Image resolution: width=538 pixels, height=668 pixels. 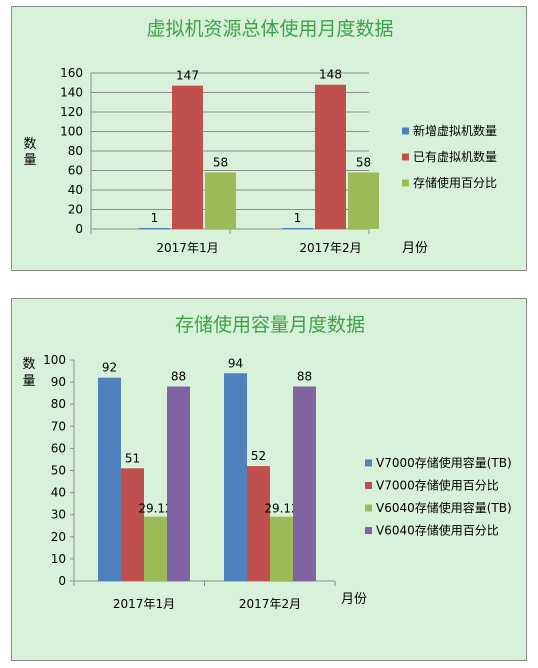 I want to click on data-label: 94, so click(x=235, y=363).